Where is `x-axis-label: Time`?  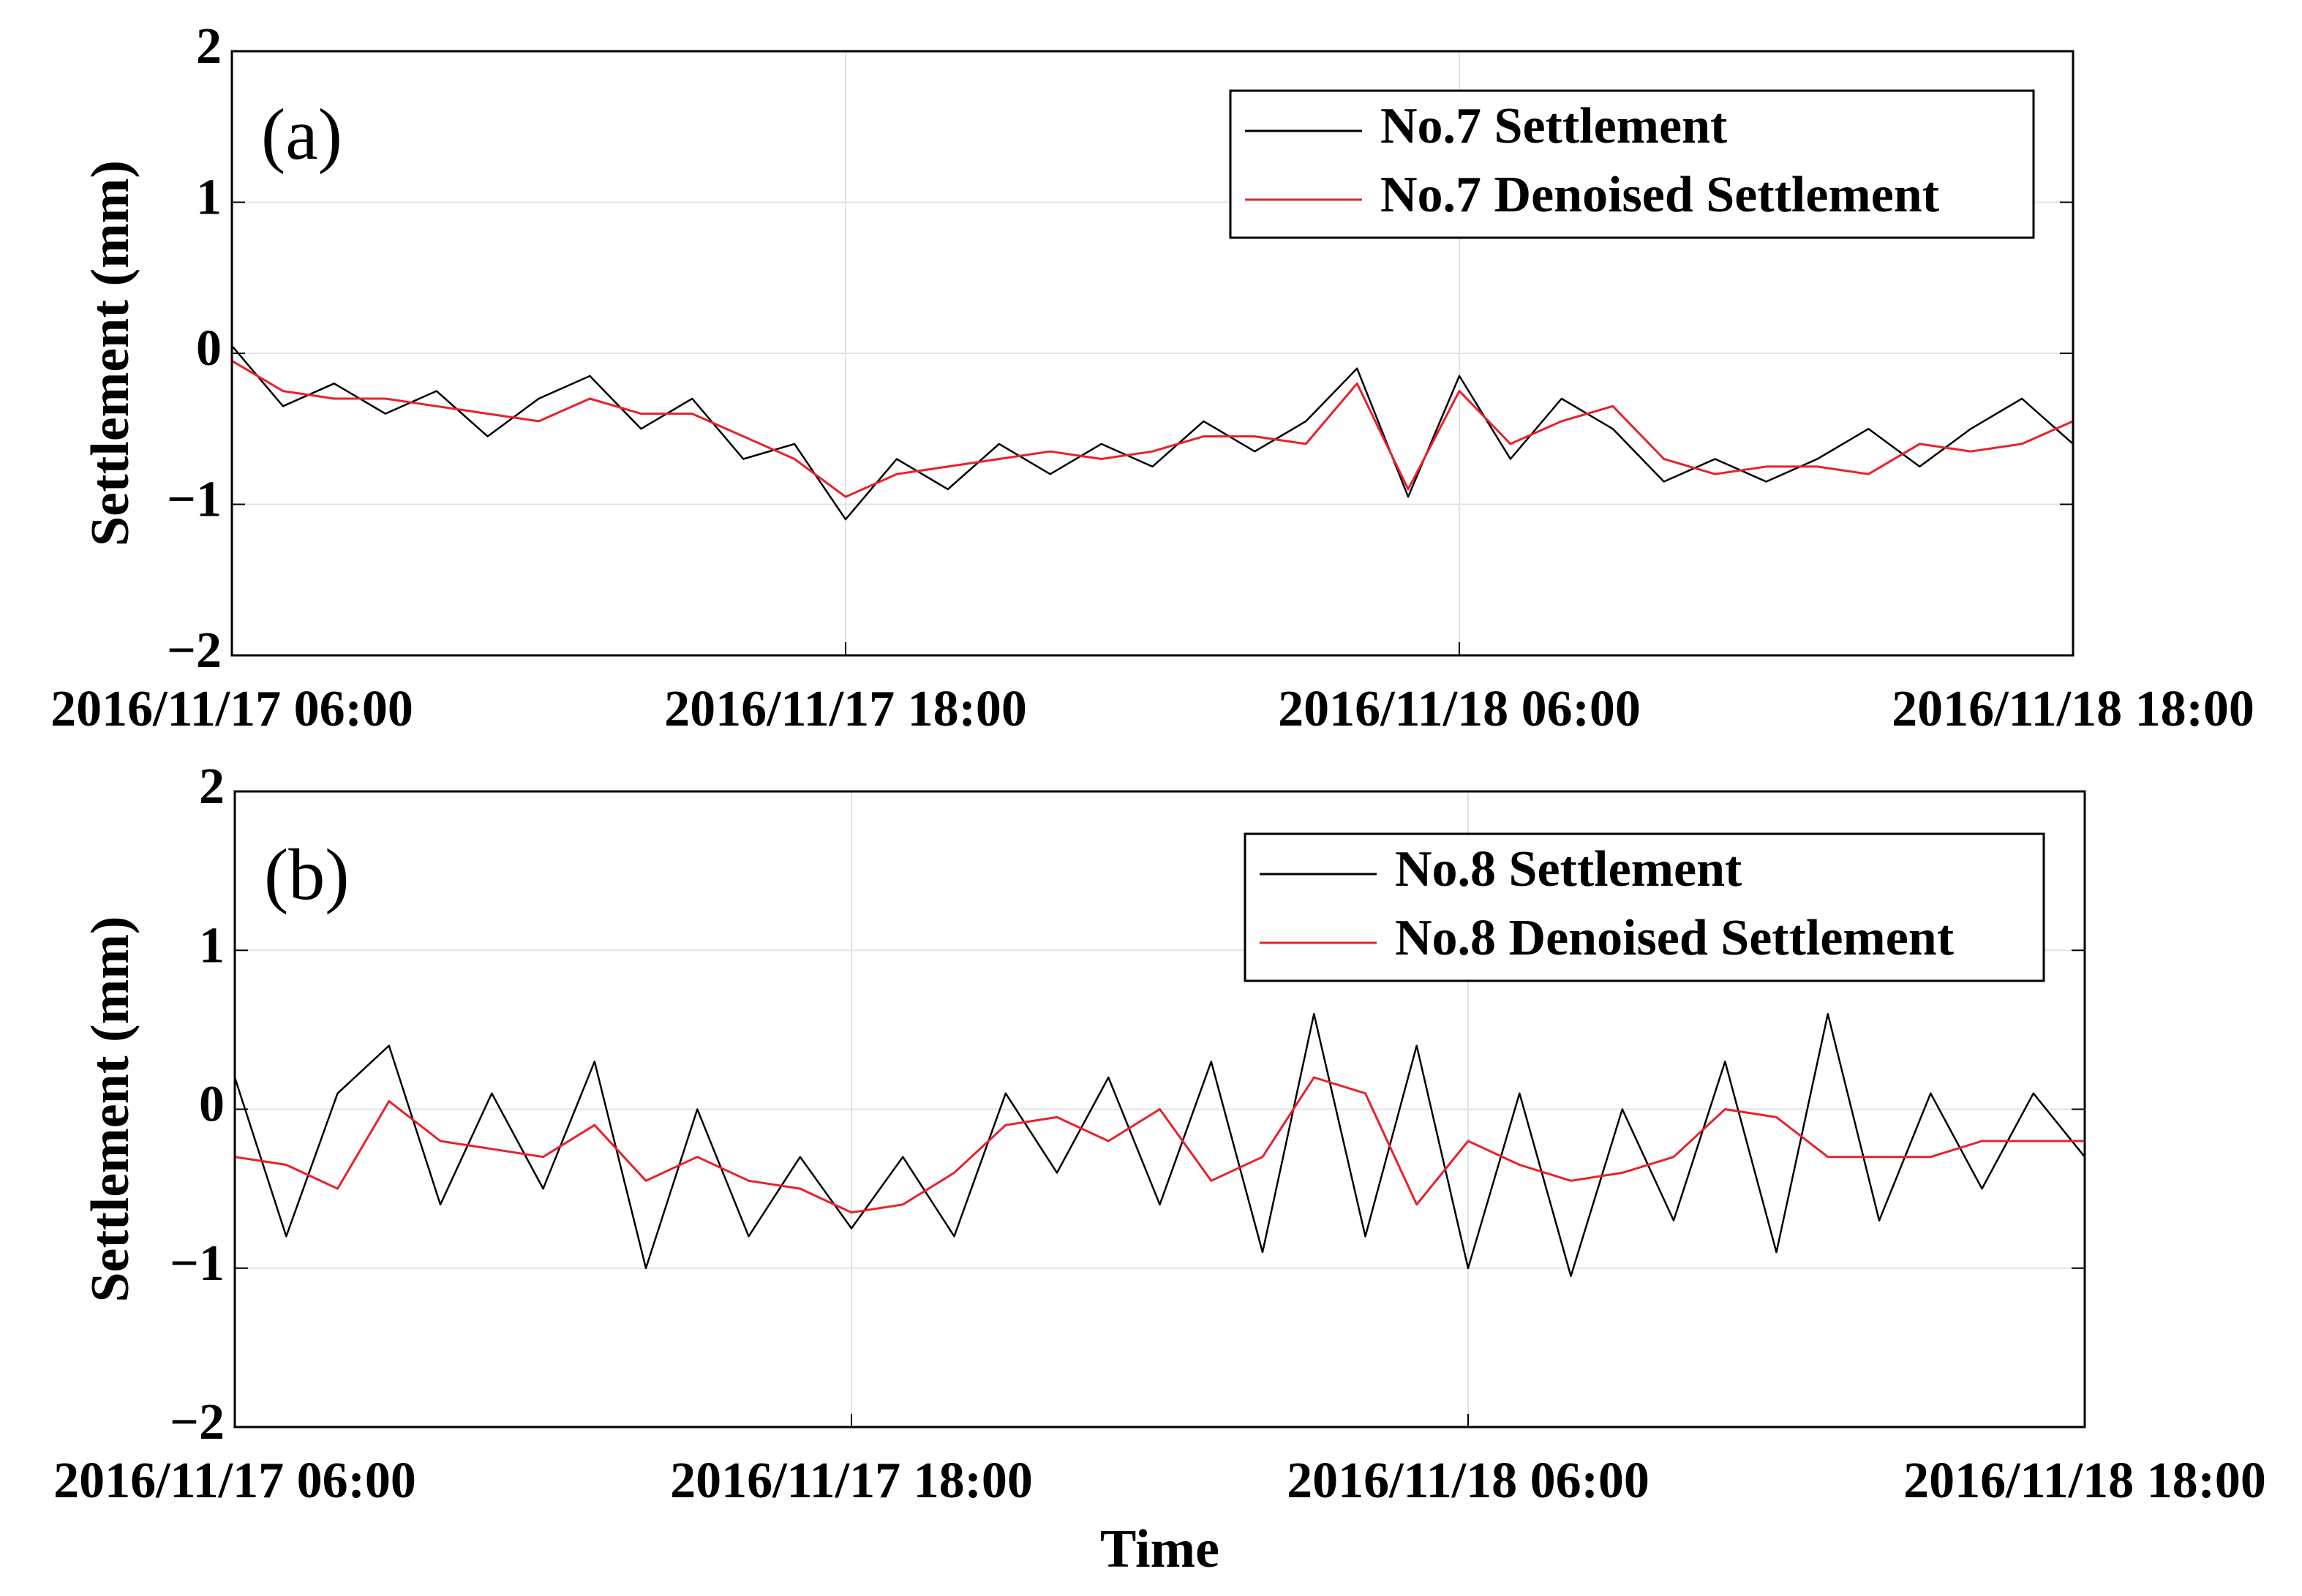
x-axis-label: Time is located at coordinates (1159, 1549).